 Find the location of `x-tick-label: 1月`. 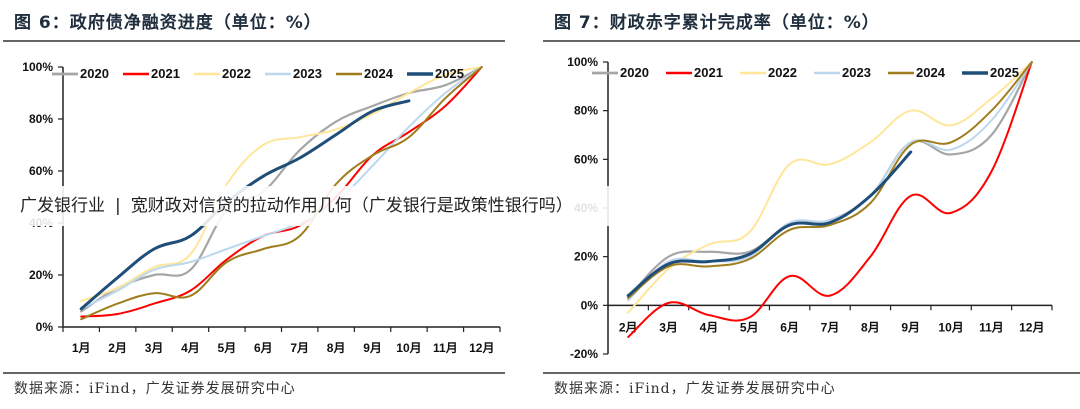

x-tick-label: 1月 is located at coordinates (81, 348).